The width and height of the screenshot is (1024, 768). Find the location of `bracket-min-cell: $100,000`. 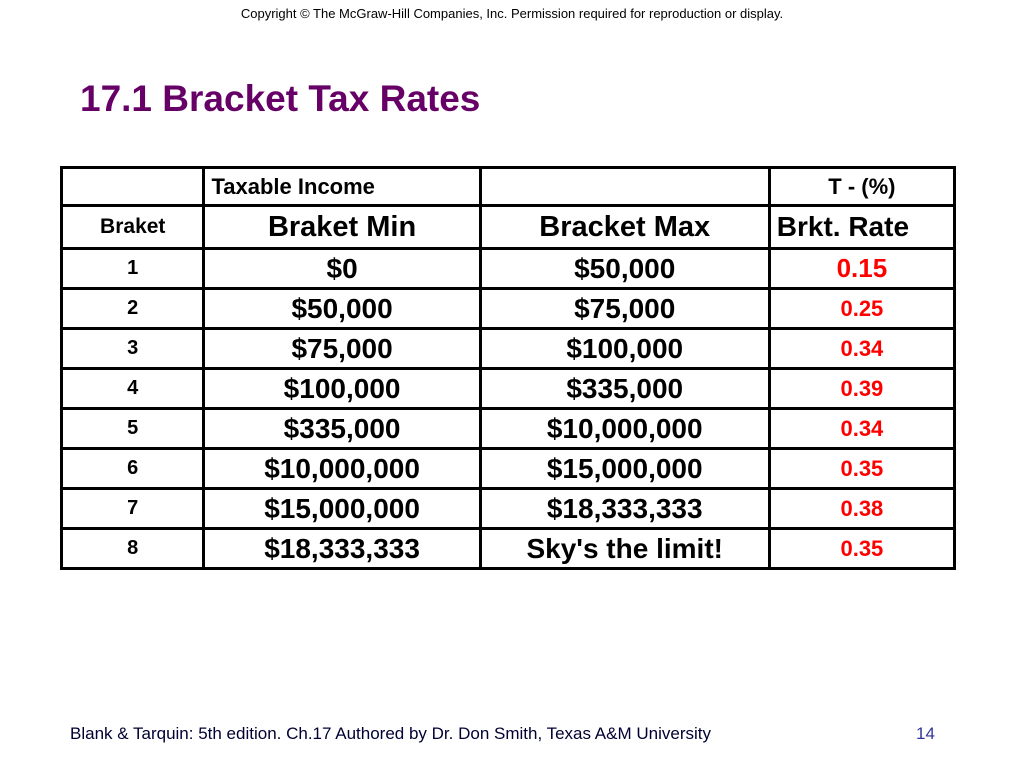

bracket-min-cell: $100,000 is located at coordinates (342, 388).